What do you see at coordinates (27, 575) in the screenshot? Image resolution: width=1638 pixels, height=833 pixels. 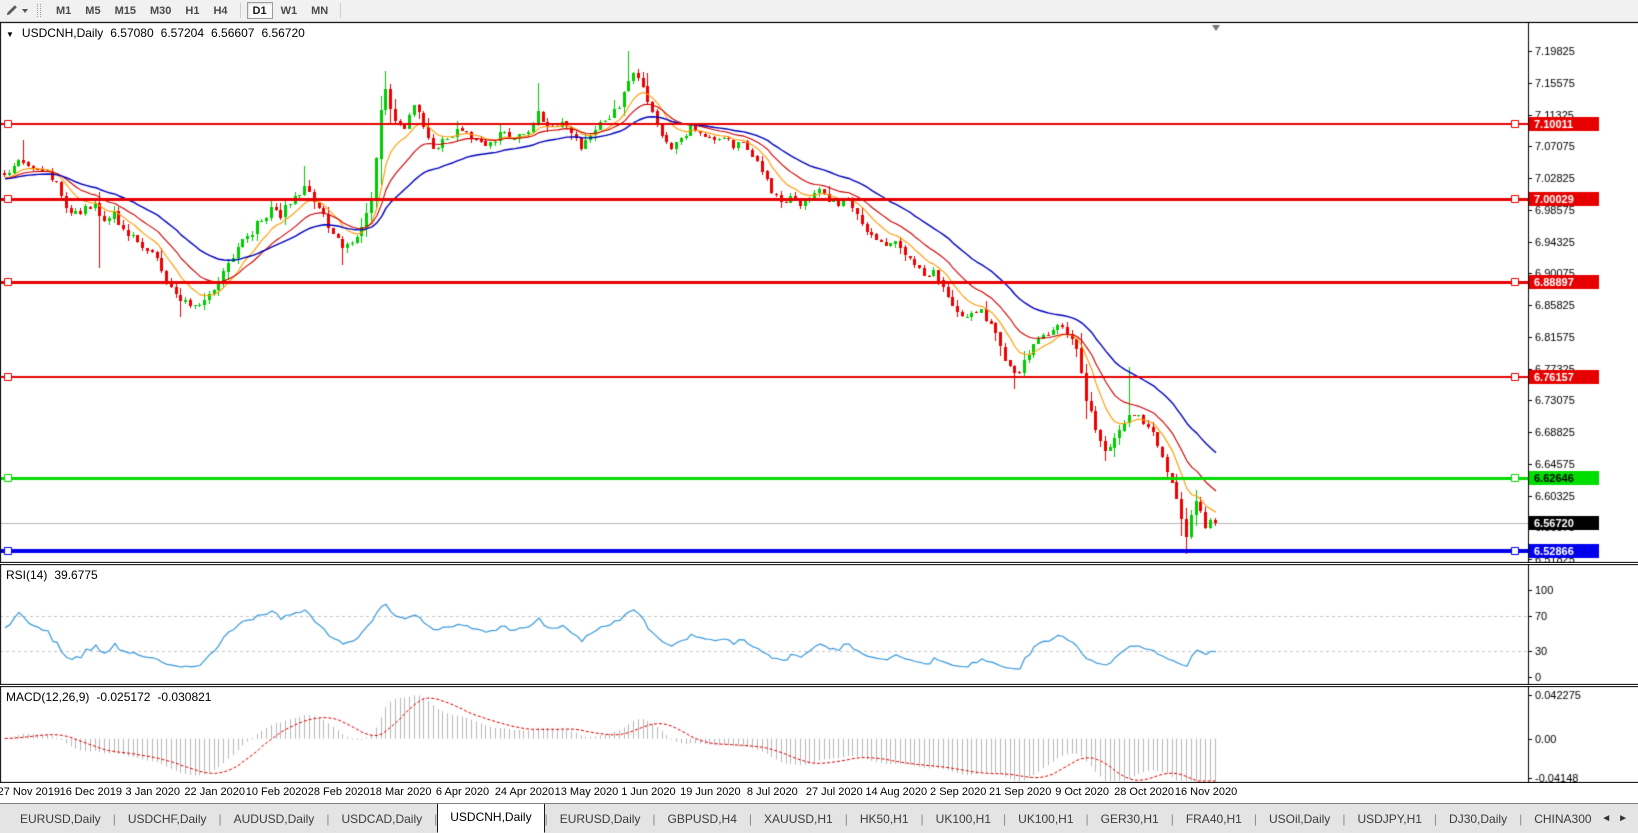 I see `rsi-name: RSI(14)` at bounding box center [27, 575].